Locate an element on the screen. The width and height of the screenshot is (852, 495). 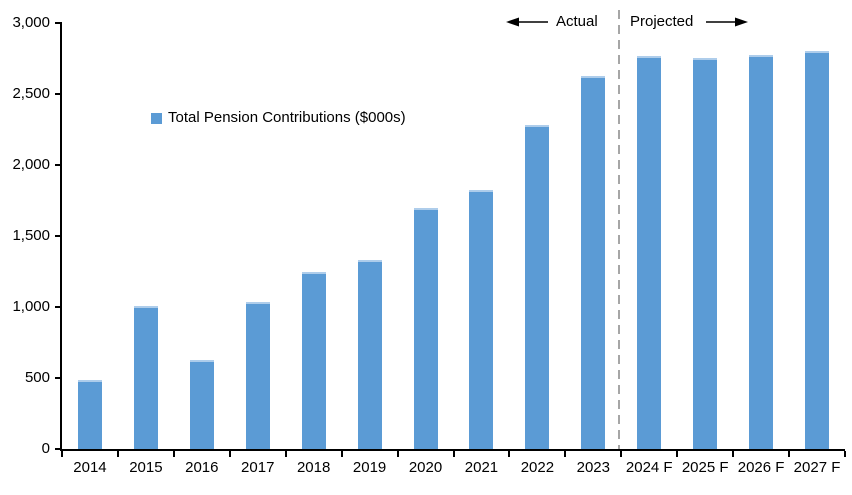
x-axis-label: 2021 is located at coordinates (481, 467).